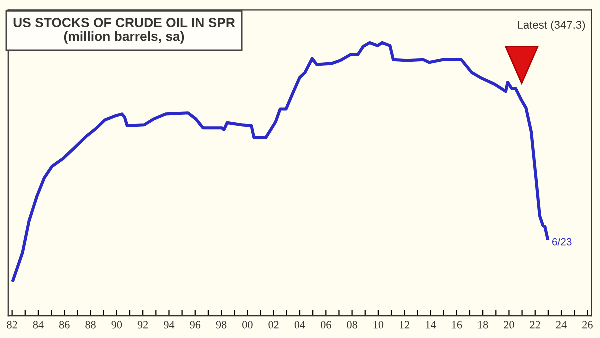 This screenshot has width=600, height=338. What do you see at coordinates (457, 325) in the screenshot?
I see `x-tick-label: 16` at bounding box center [457, 325].